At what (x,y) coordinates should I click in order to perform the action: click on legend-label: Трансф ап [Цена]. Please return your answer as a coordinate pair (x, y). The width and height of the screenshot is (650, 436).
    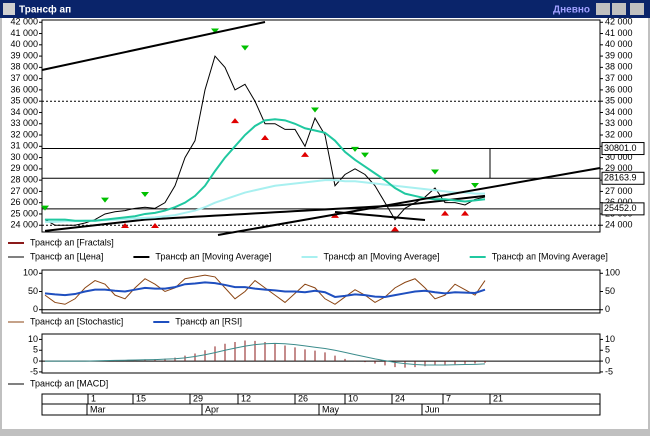
    Looking at the image, I should click on (66, 256).